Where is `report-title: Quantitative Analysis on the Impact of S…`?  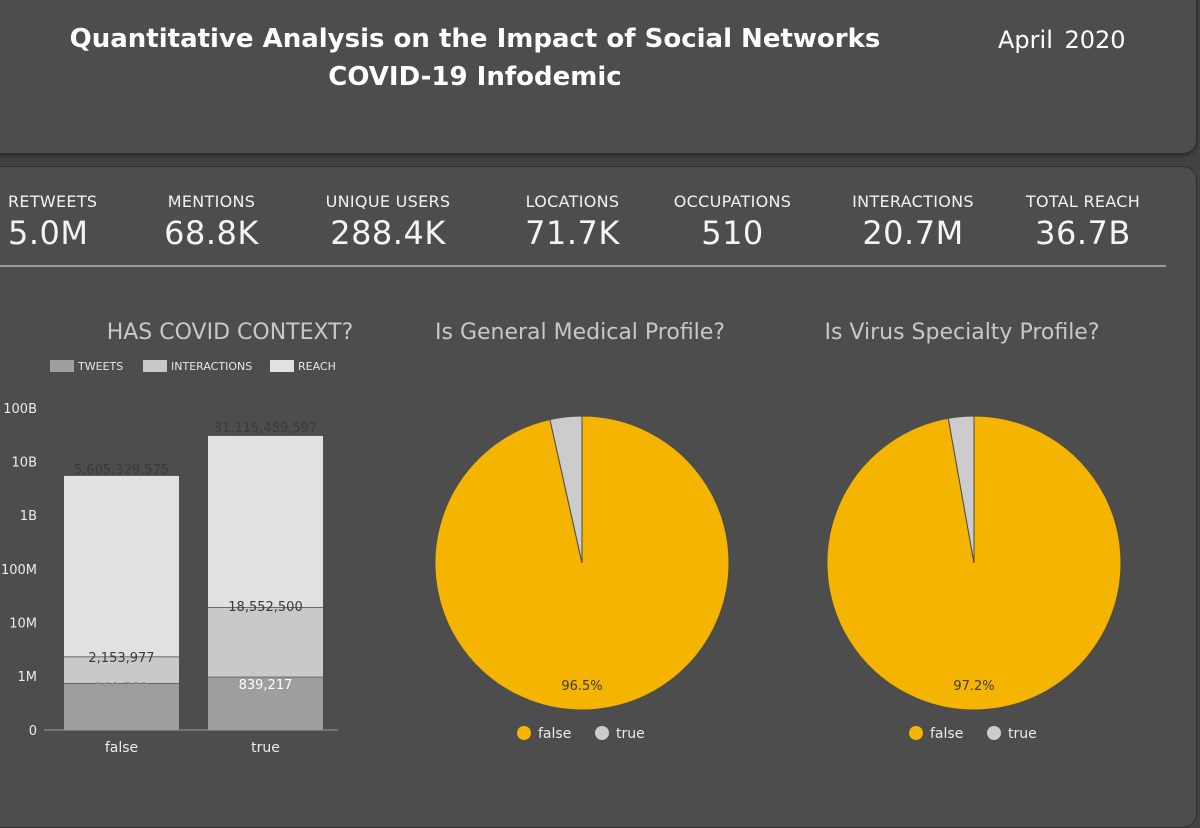 report-title: Quantitative Analysis on the Impact of S… is located at coordinates (475, 58).